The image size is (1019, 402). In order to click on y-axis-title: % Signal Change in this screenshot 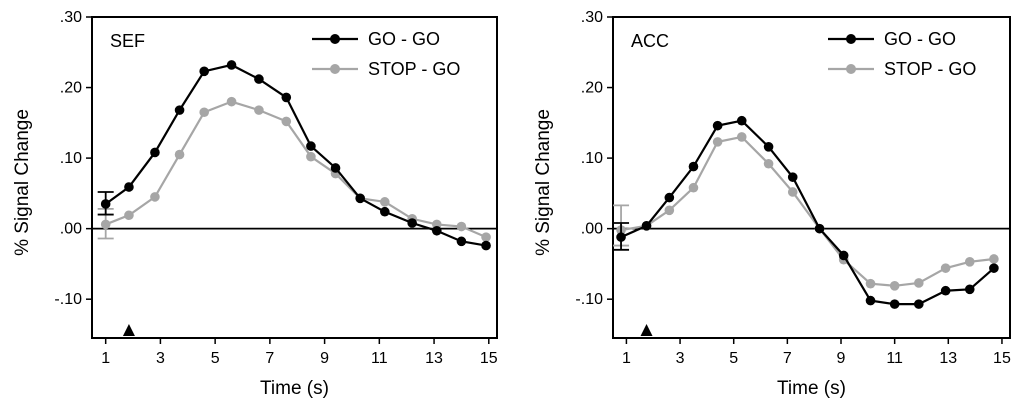, I will do `click(543, 182)`.